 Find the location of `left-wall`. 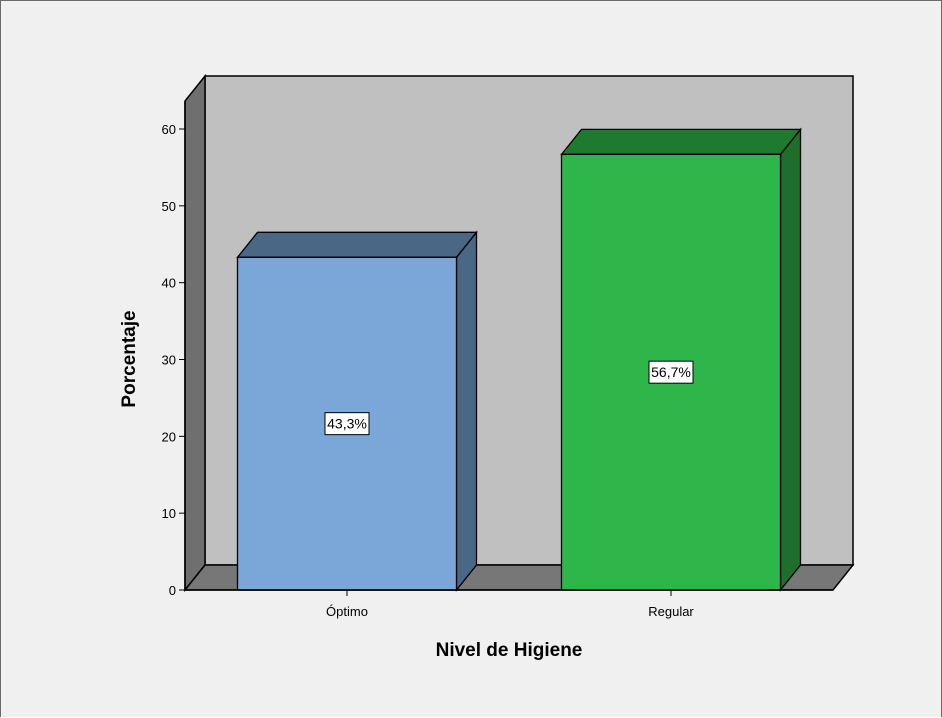

left-wall is located at coordinates (195, 333).